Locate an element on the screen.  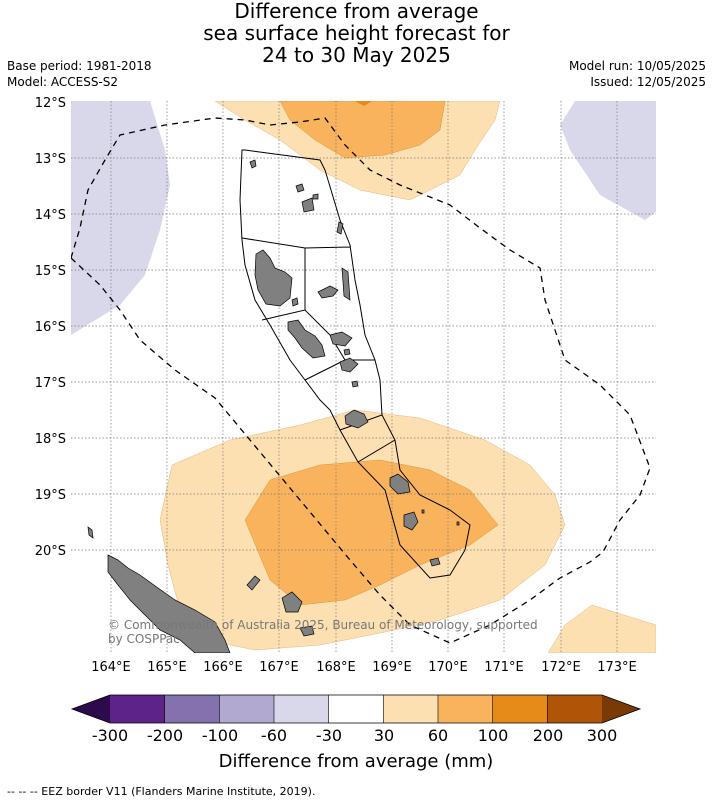
title-line-1: Difference from average is located at coordinates (356, 11).